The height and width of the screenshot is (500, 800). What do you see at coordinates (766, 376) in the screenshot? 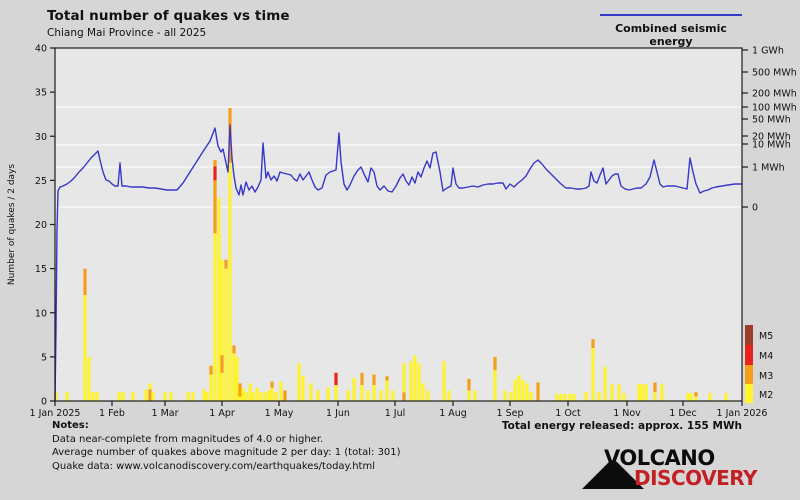
I see `magnitude-label-M3: M3` at bounding box center [766, 376].